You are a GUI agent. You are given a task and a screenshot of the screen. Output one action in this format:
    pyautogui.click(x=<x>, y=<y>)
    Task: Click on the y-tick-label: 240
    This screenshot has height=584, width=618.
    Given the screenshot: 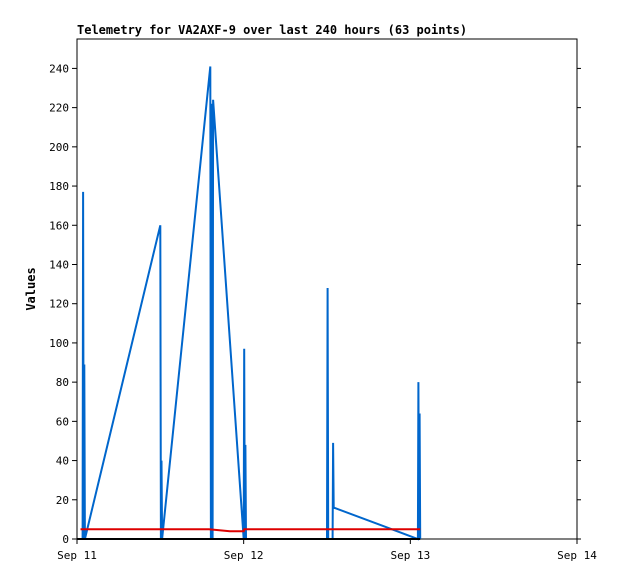 What is the action you would take?
    pyautogui.click(x=59, y=68)
    